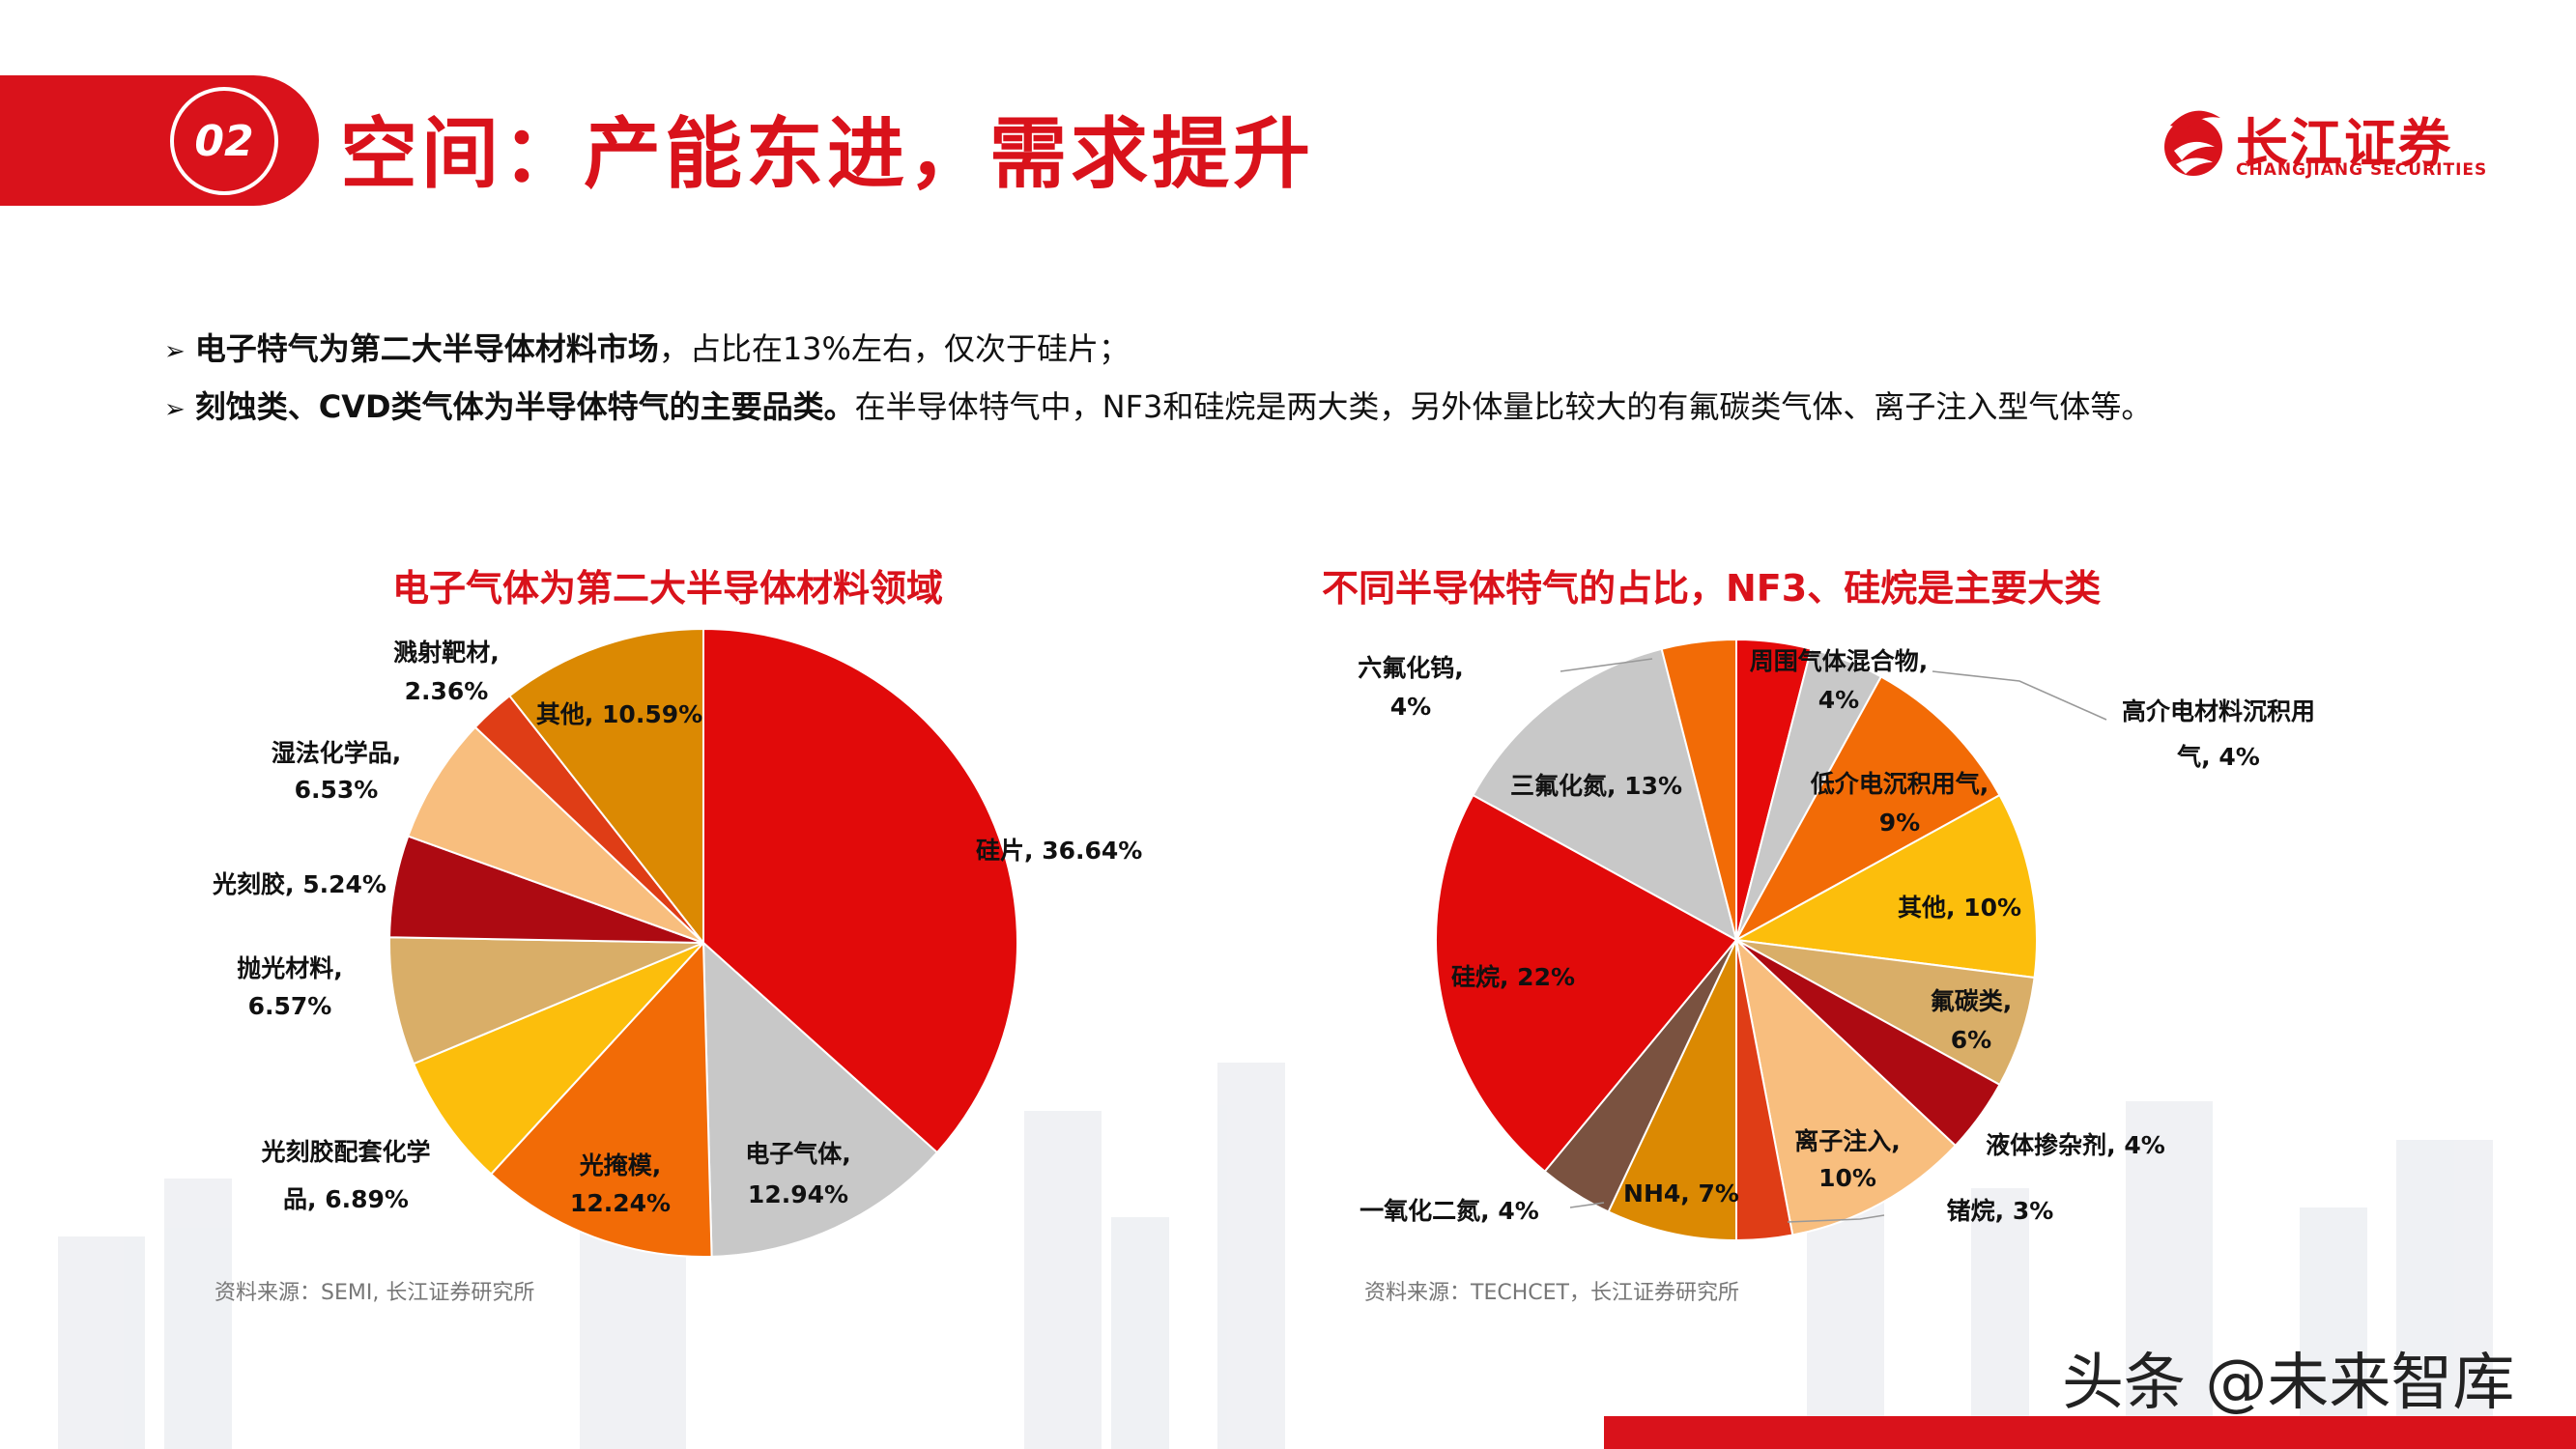 Image resolution: width=2576 pixels, height=1449 pixels. I want to click on slide-title: 空间：产能东进，需求提升, so click(827, 154).